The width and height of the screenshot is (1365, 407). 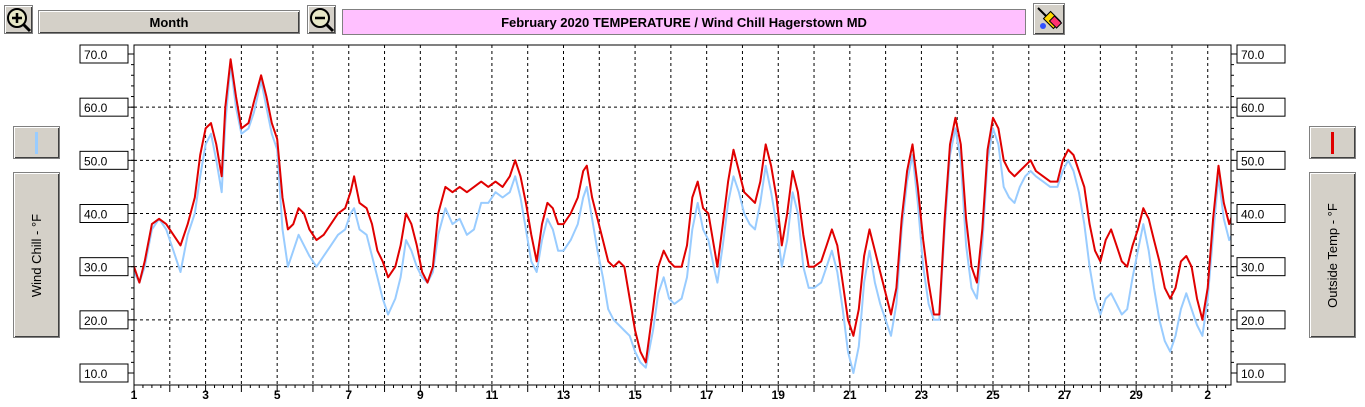 I want to click on x-tick-label: 19, so click(x=779, y=395).